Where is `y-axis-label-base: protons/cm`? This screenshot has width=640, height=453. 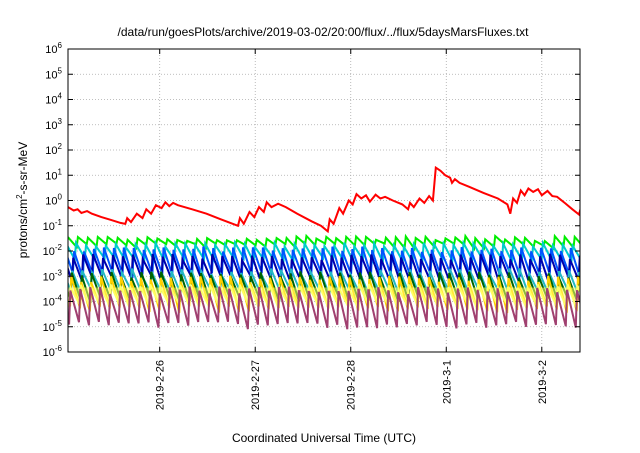
y-axis-label-base: protons/cm is located at coordinates (23, 228).